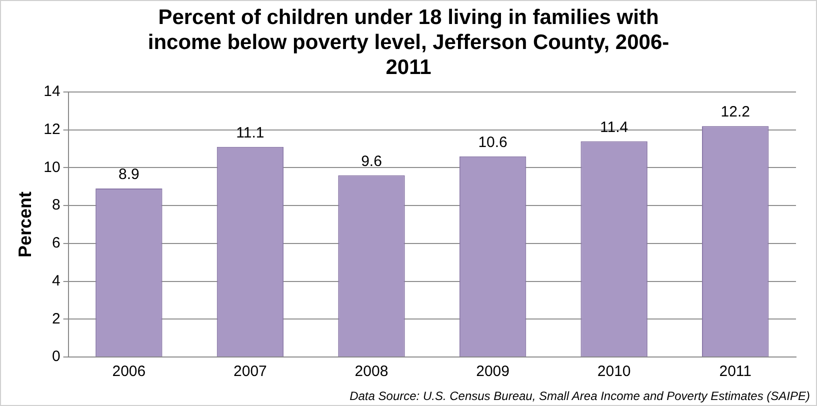  I want to click on data-label: 12.2, so click(735, 112).